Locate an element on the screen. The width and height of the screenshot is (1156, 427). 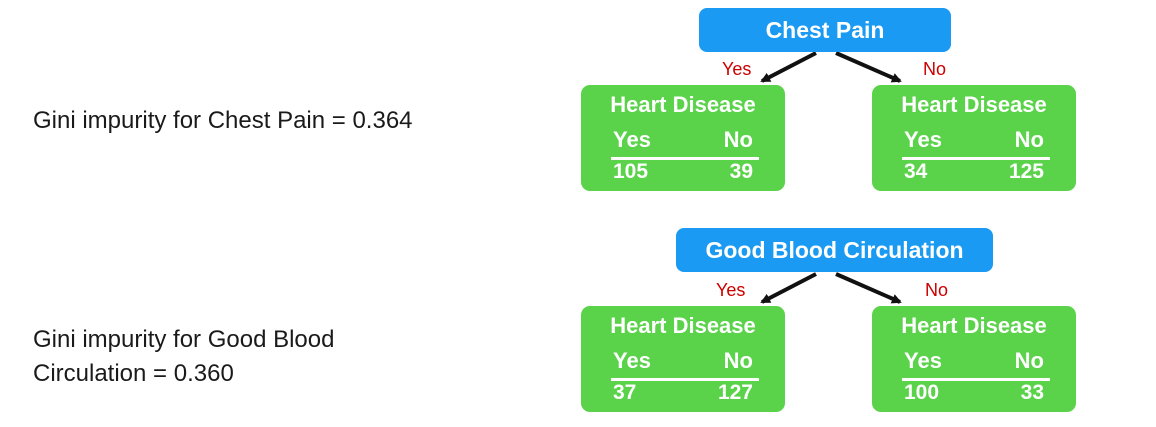
leaf-yes-count: 34 is located at coordinates (916, 171).